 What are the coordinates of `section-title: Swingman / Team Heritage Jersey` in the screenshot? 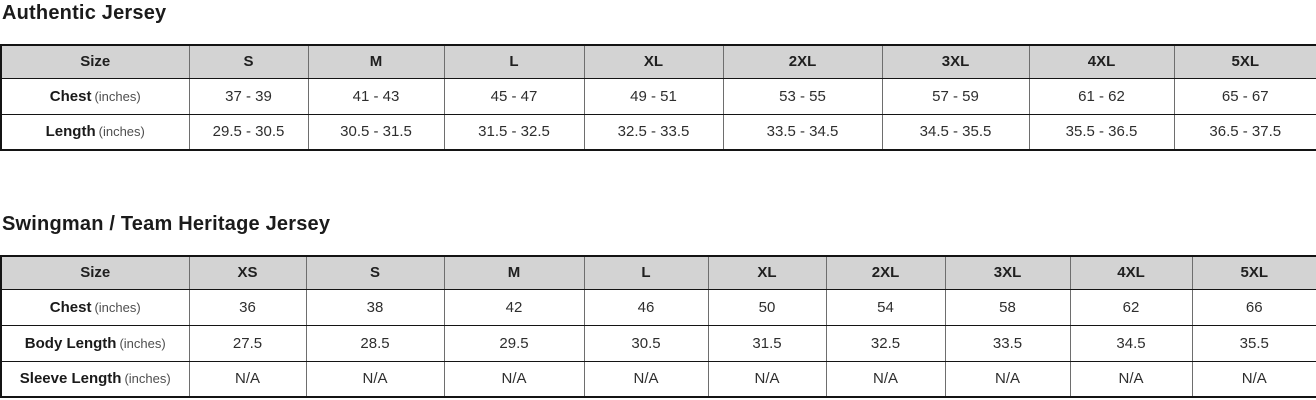 It's located at (166, 224).